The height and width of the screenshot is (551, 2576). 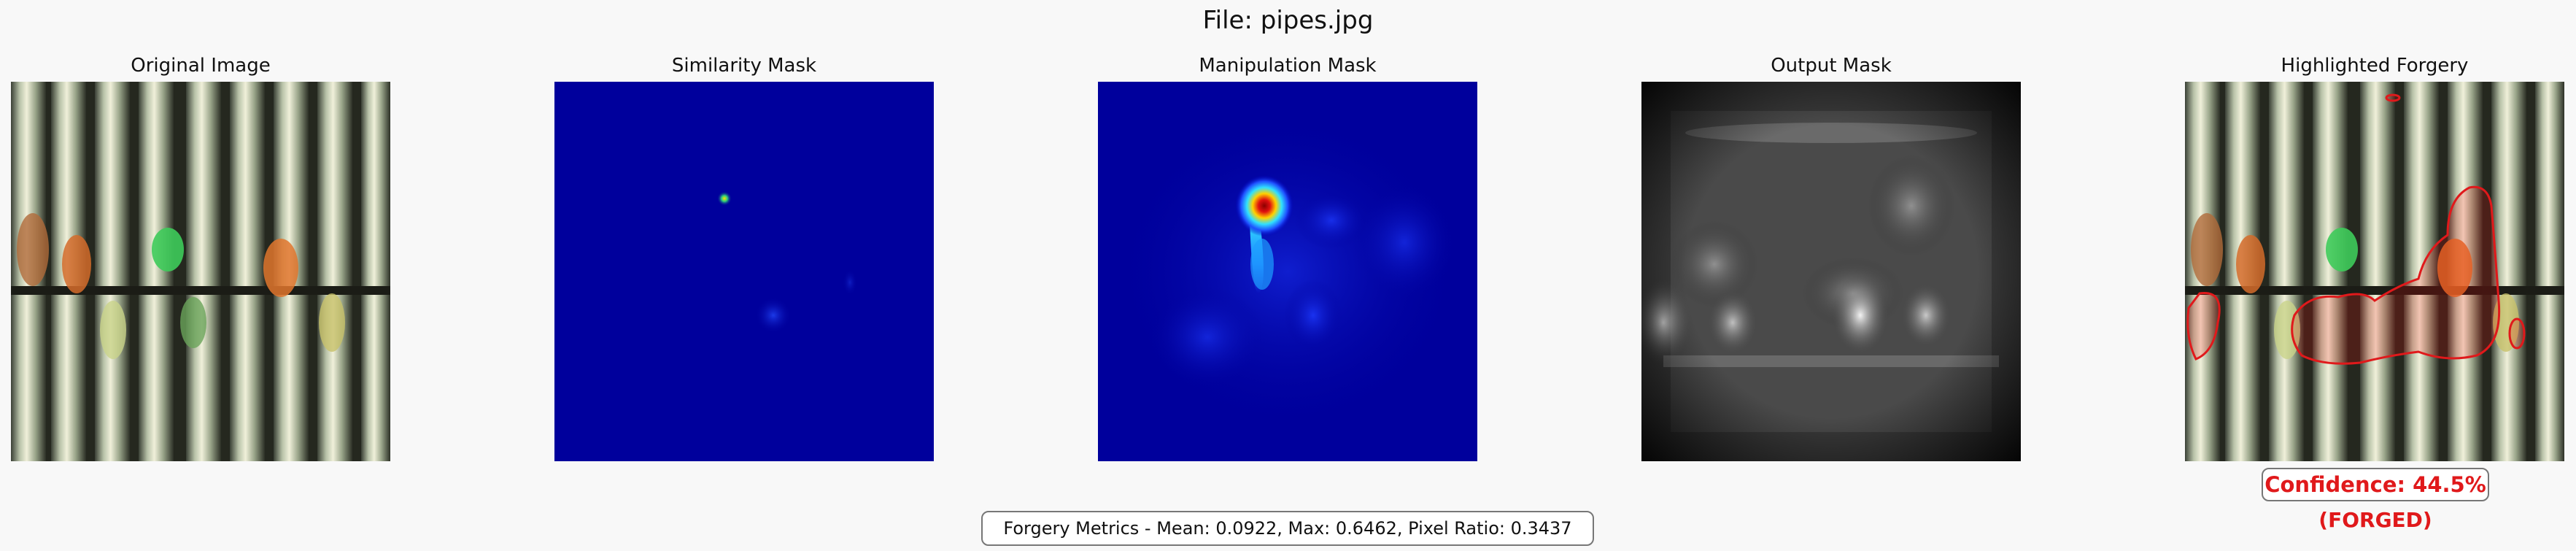 What do you see at coordinates (201, 66) in the screenshot?
I see `panel-title-original: Original Image` at bounding box center [201, 66].